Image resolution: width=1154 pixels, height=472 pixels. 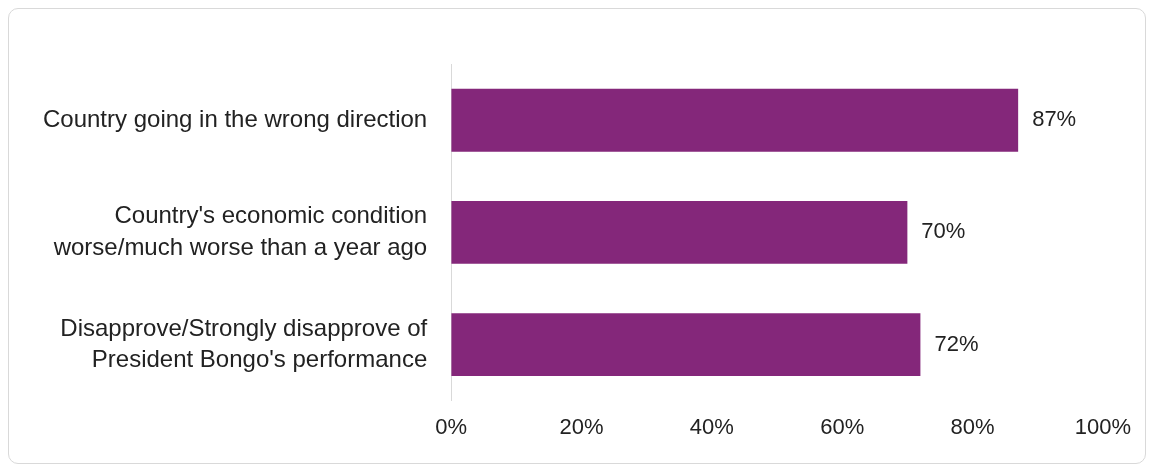 What do you see at coordinates (451, 426) in the screenshot?
I see `x-tick-label: 0%` at bounding box center [451, 426].